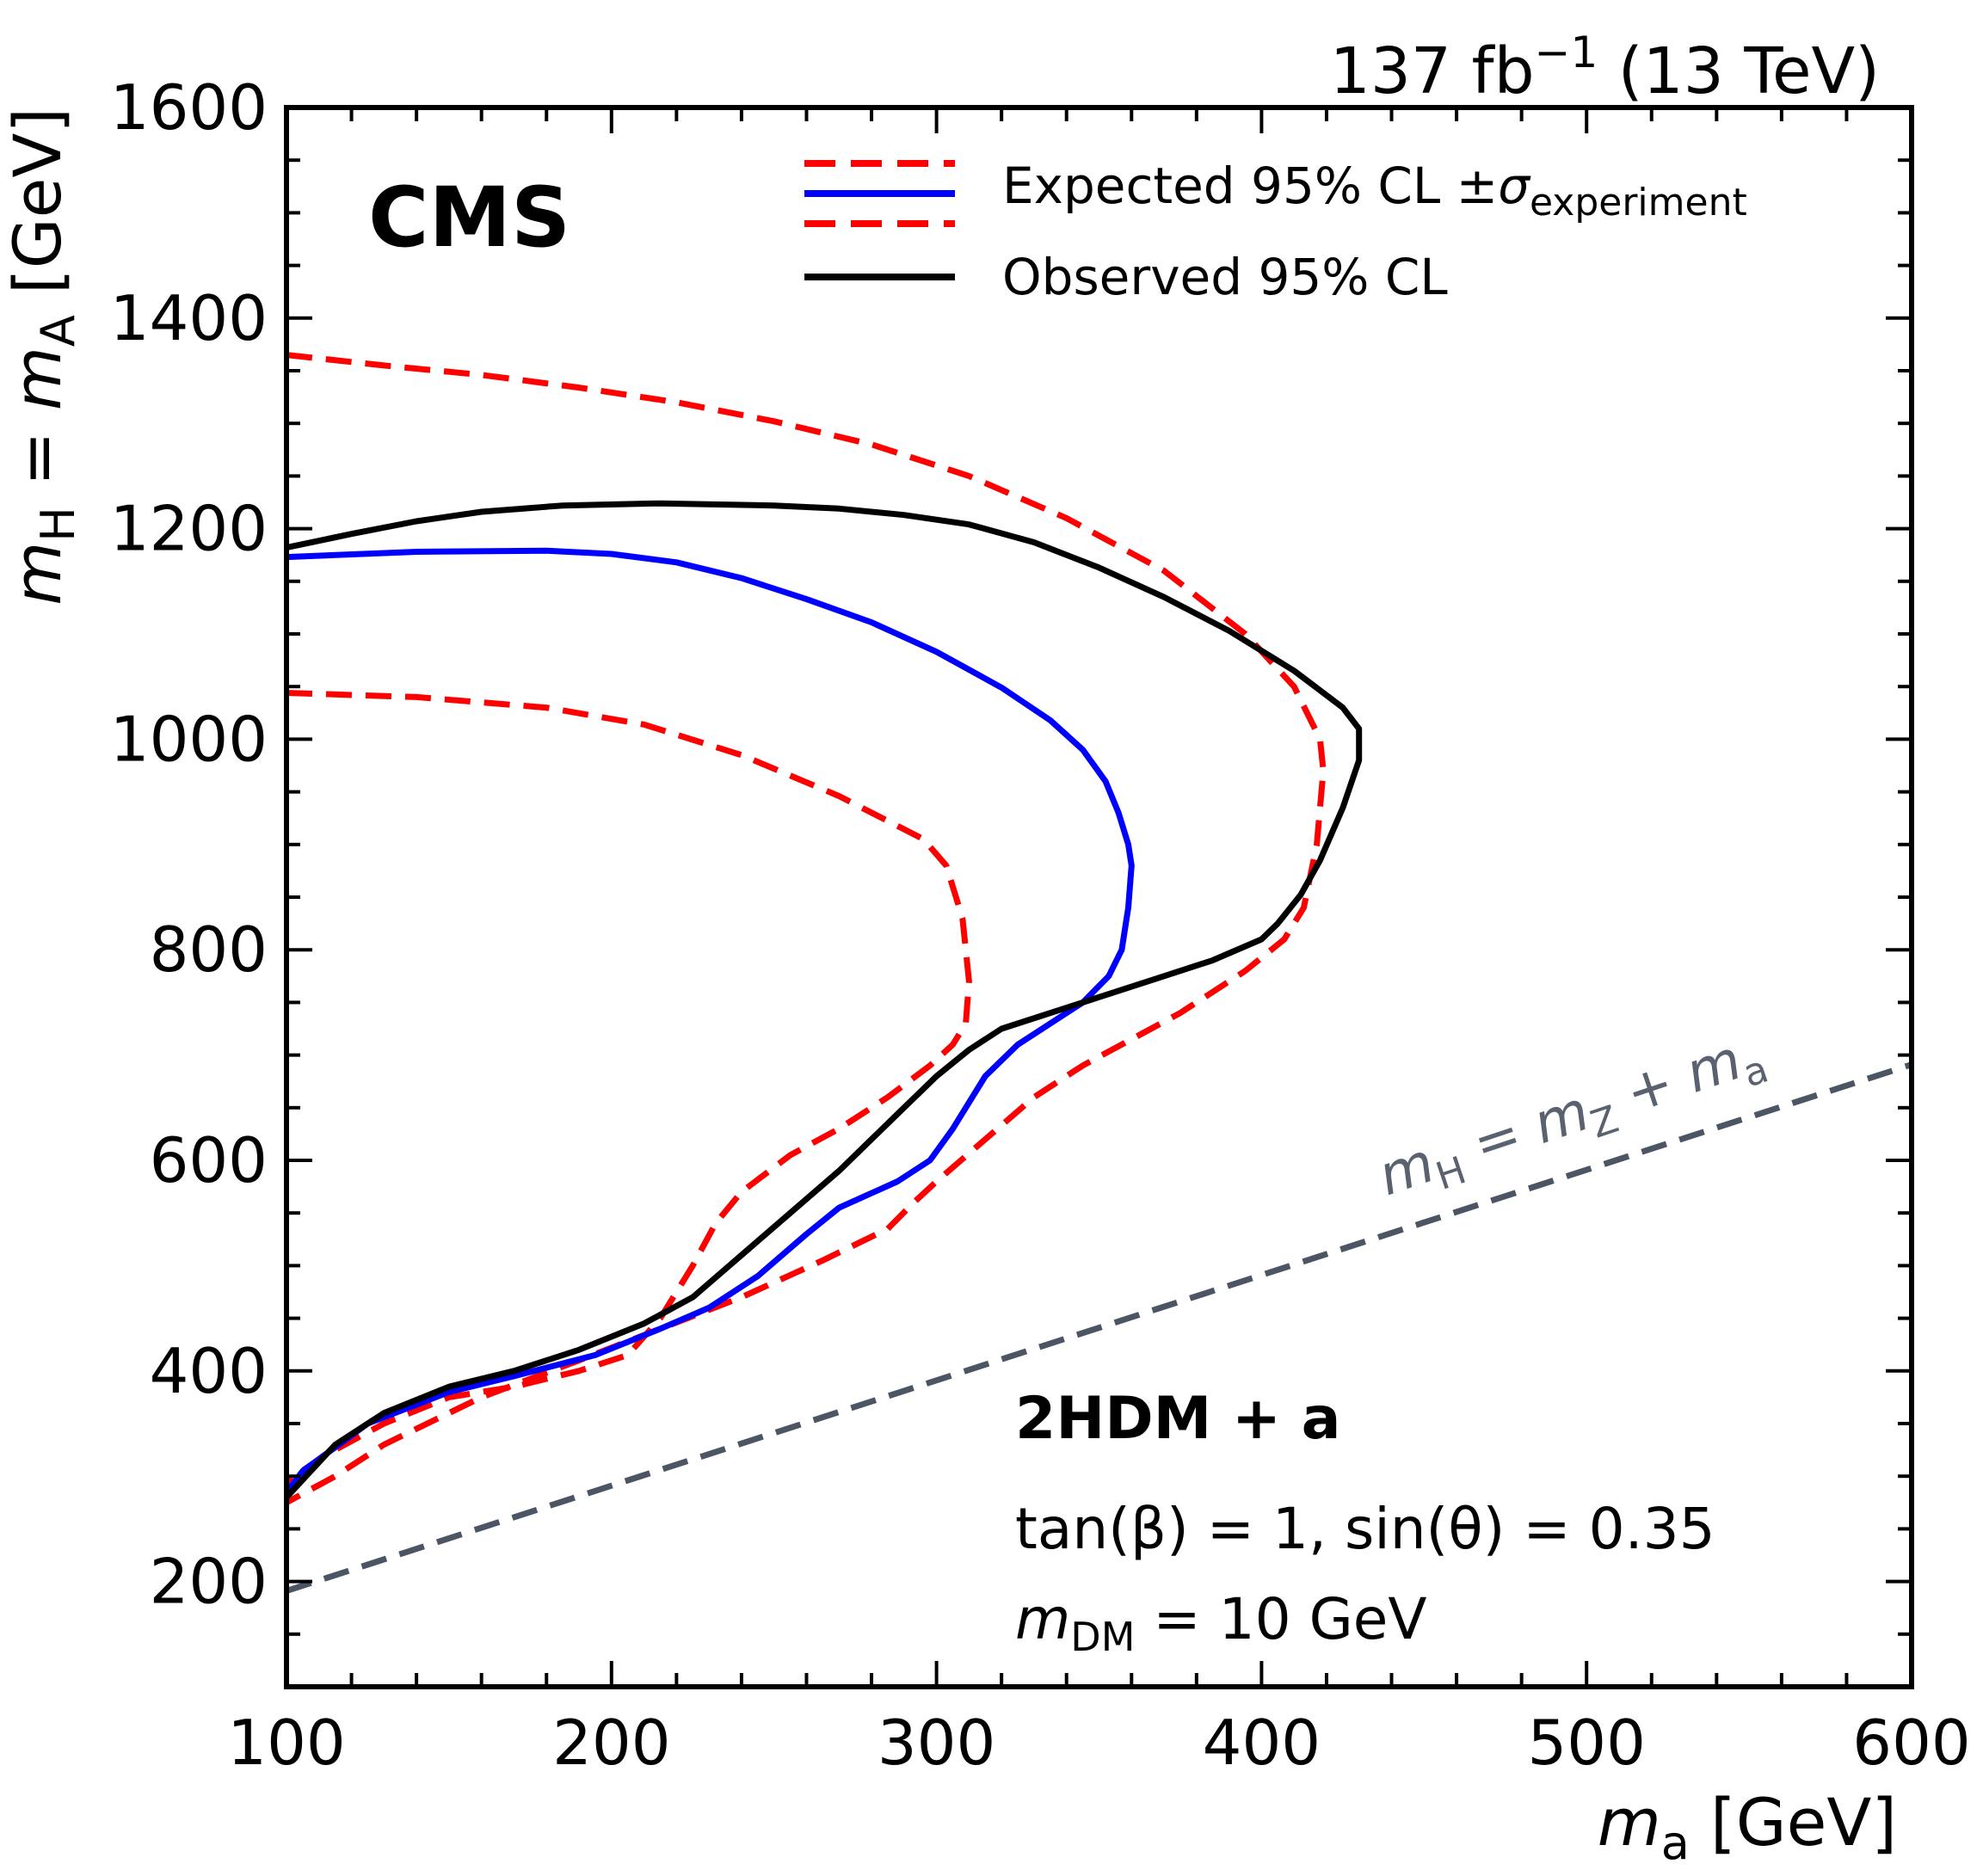 This screenshot has width=1983, height=1876. I want to click on x-tick-label: 300, so click(936, 1743).